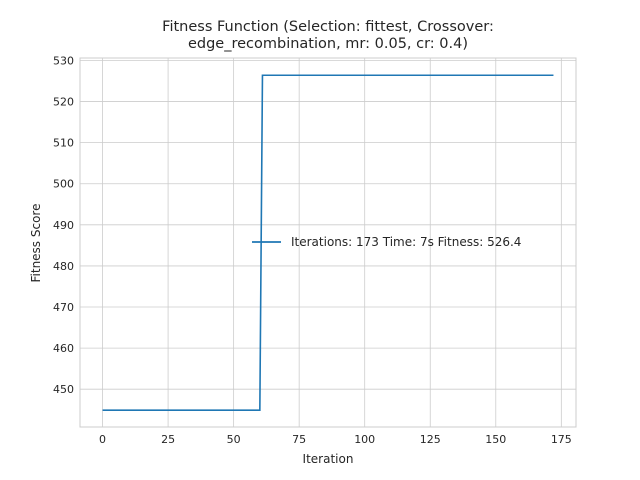 The height and width of the screenshot is (480, 640). Describe the element at coordinates (495, 439) in the screenshot. I see `x-tick-label: 150` at that location.